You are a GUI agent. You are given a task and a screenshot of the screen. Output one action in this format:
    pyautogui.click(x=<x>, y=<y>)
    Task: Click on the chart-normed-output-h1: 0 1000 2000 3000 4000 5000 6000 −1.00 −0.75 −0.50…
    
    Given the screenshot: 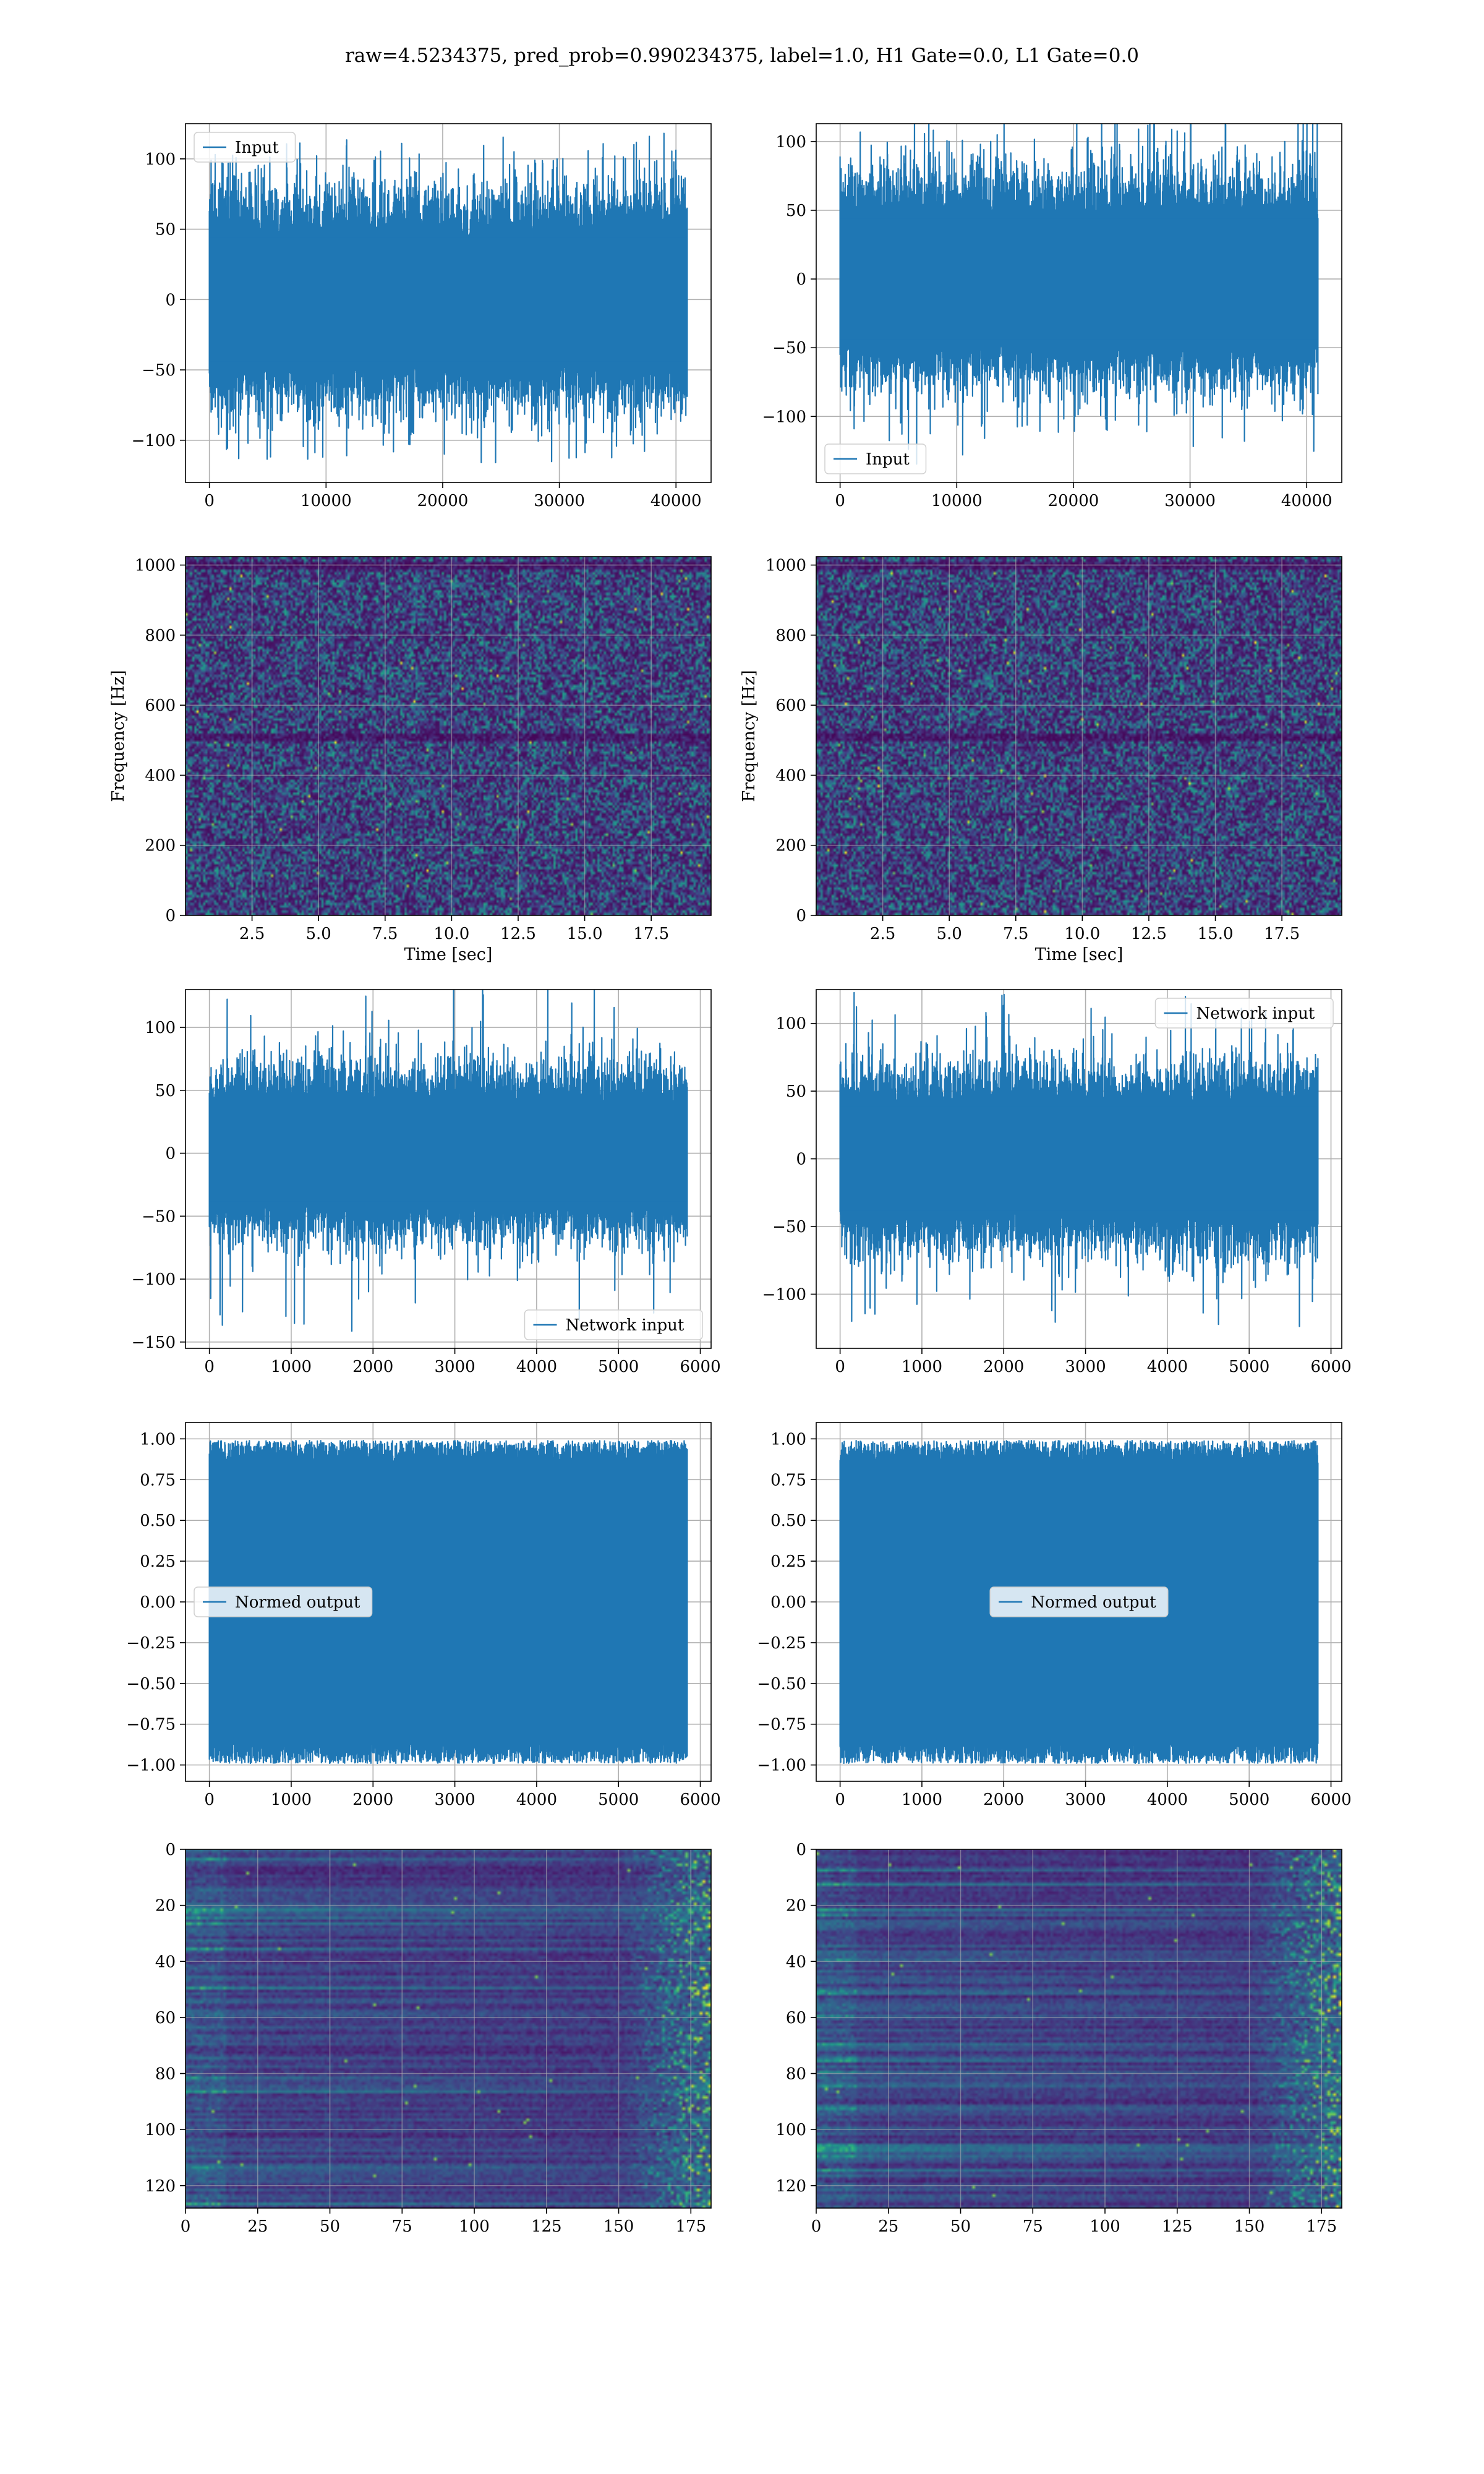 What is the action you would take?
    pyautogui.click(x=423, y=1615)
    